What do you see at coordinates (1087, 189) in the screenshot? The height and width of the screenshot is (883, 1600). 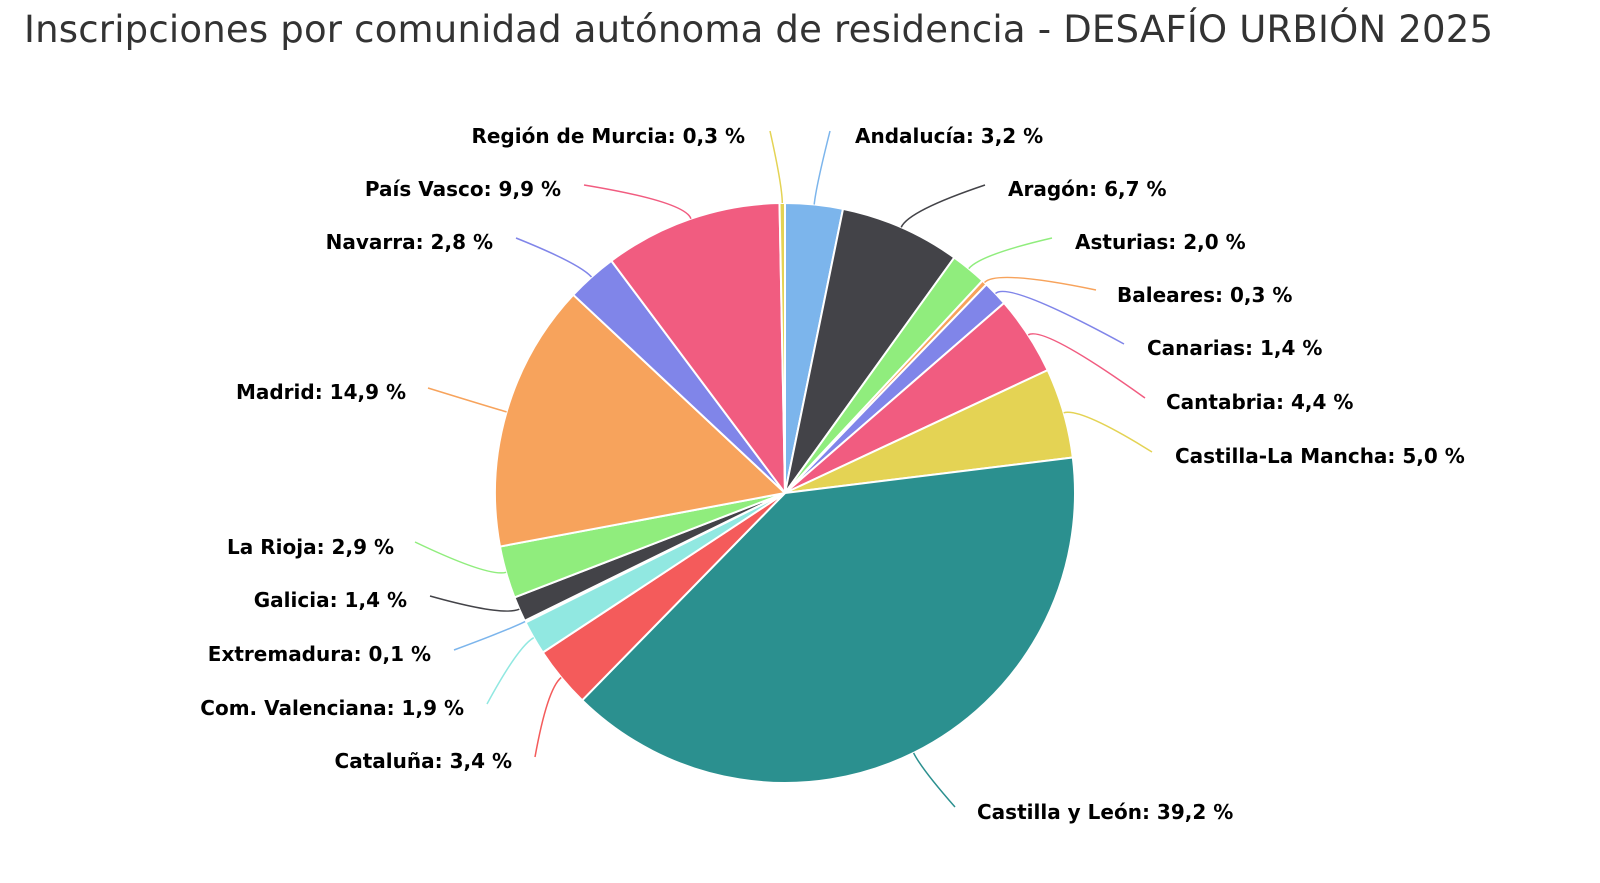 I see `slice-label: Aragón: 6,7 %` at bounding box center [1087, 189].